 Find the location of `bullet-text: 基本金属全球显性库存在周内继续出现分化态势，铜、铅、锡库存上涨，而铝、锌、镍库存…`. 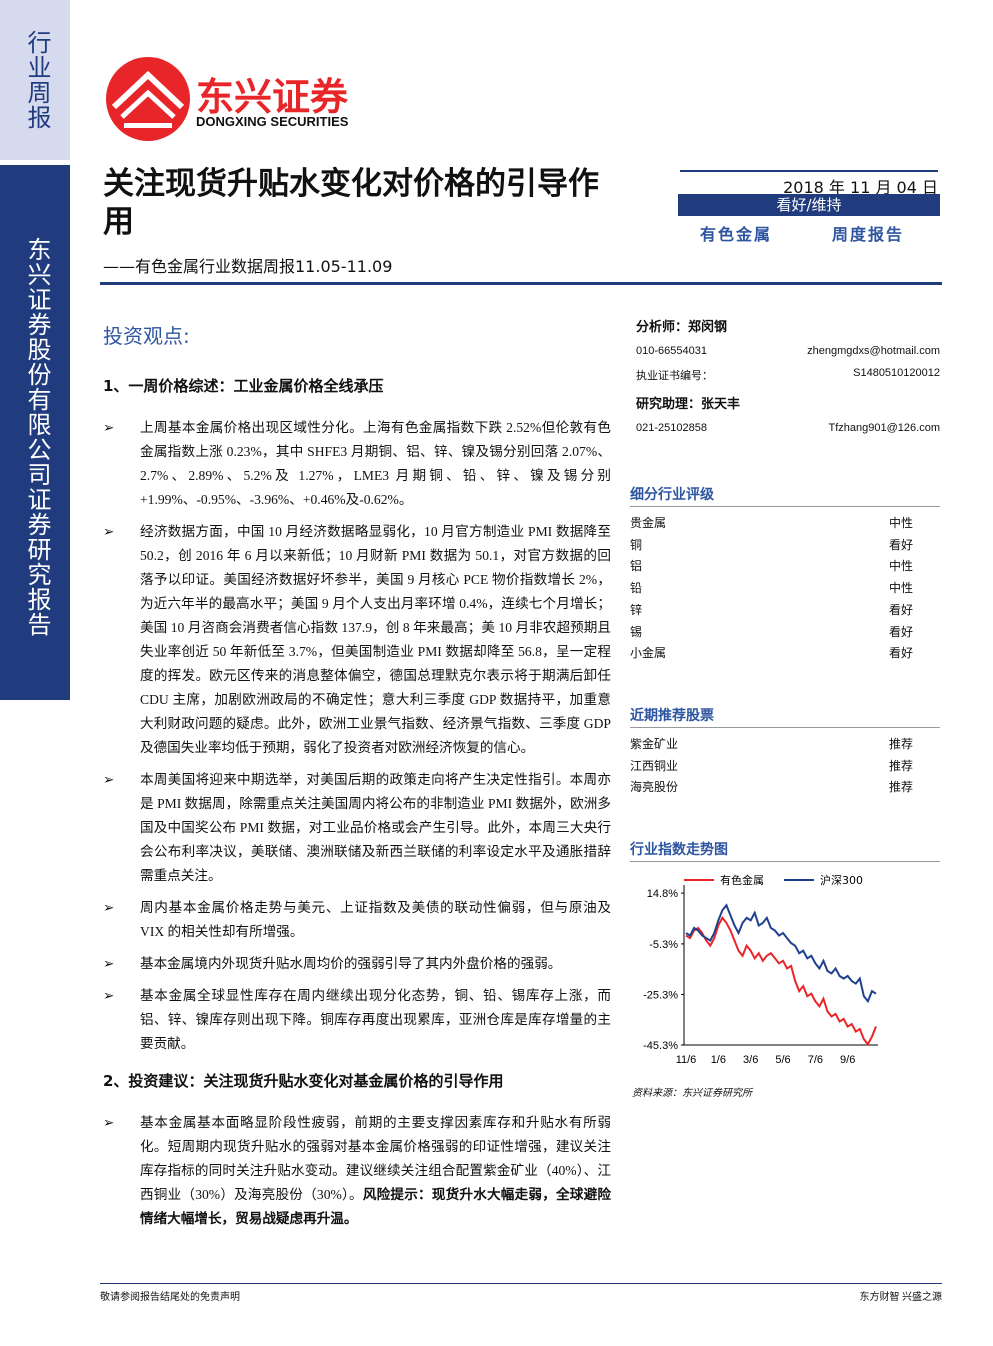

bullet-text: 基本金属全球显性库存在周内继续出现分化态势，铜、铅、锡库存上涨，而铝、锌、镍库存… is located at coordinates (375, 1019).